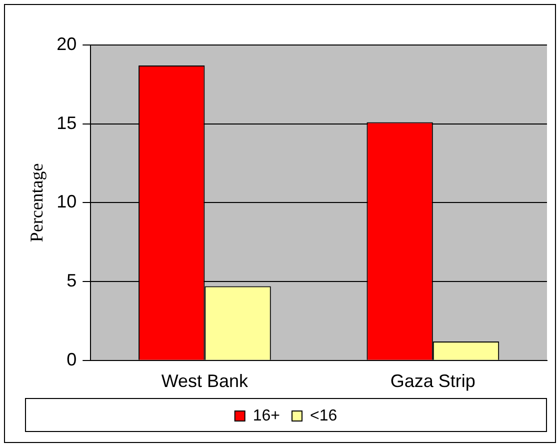 The image size is (560, 447). What do you see at coordinates (205, 381) in the screenshot?
I see `x-tick-label: West Bank` at bounding box center [205, 381].